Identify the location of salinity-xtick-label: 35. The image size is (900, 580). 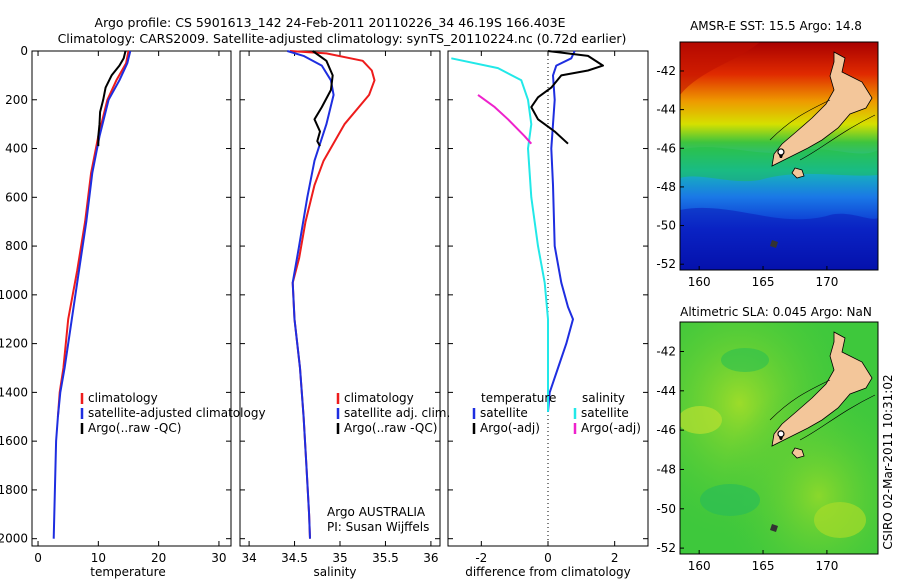
(339, 558).